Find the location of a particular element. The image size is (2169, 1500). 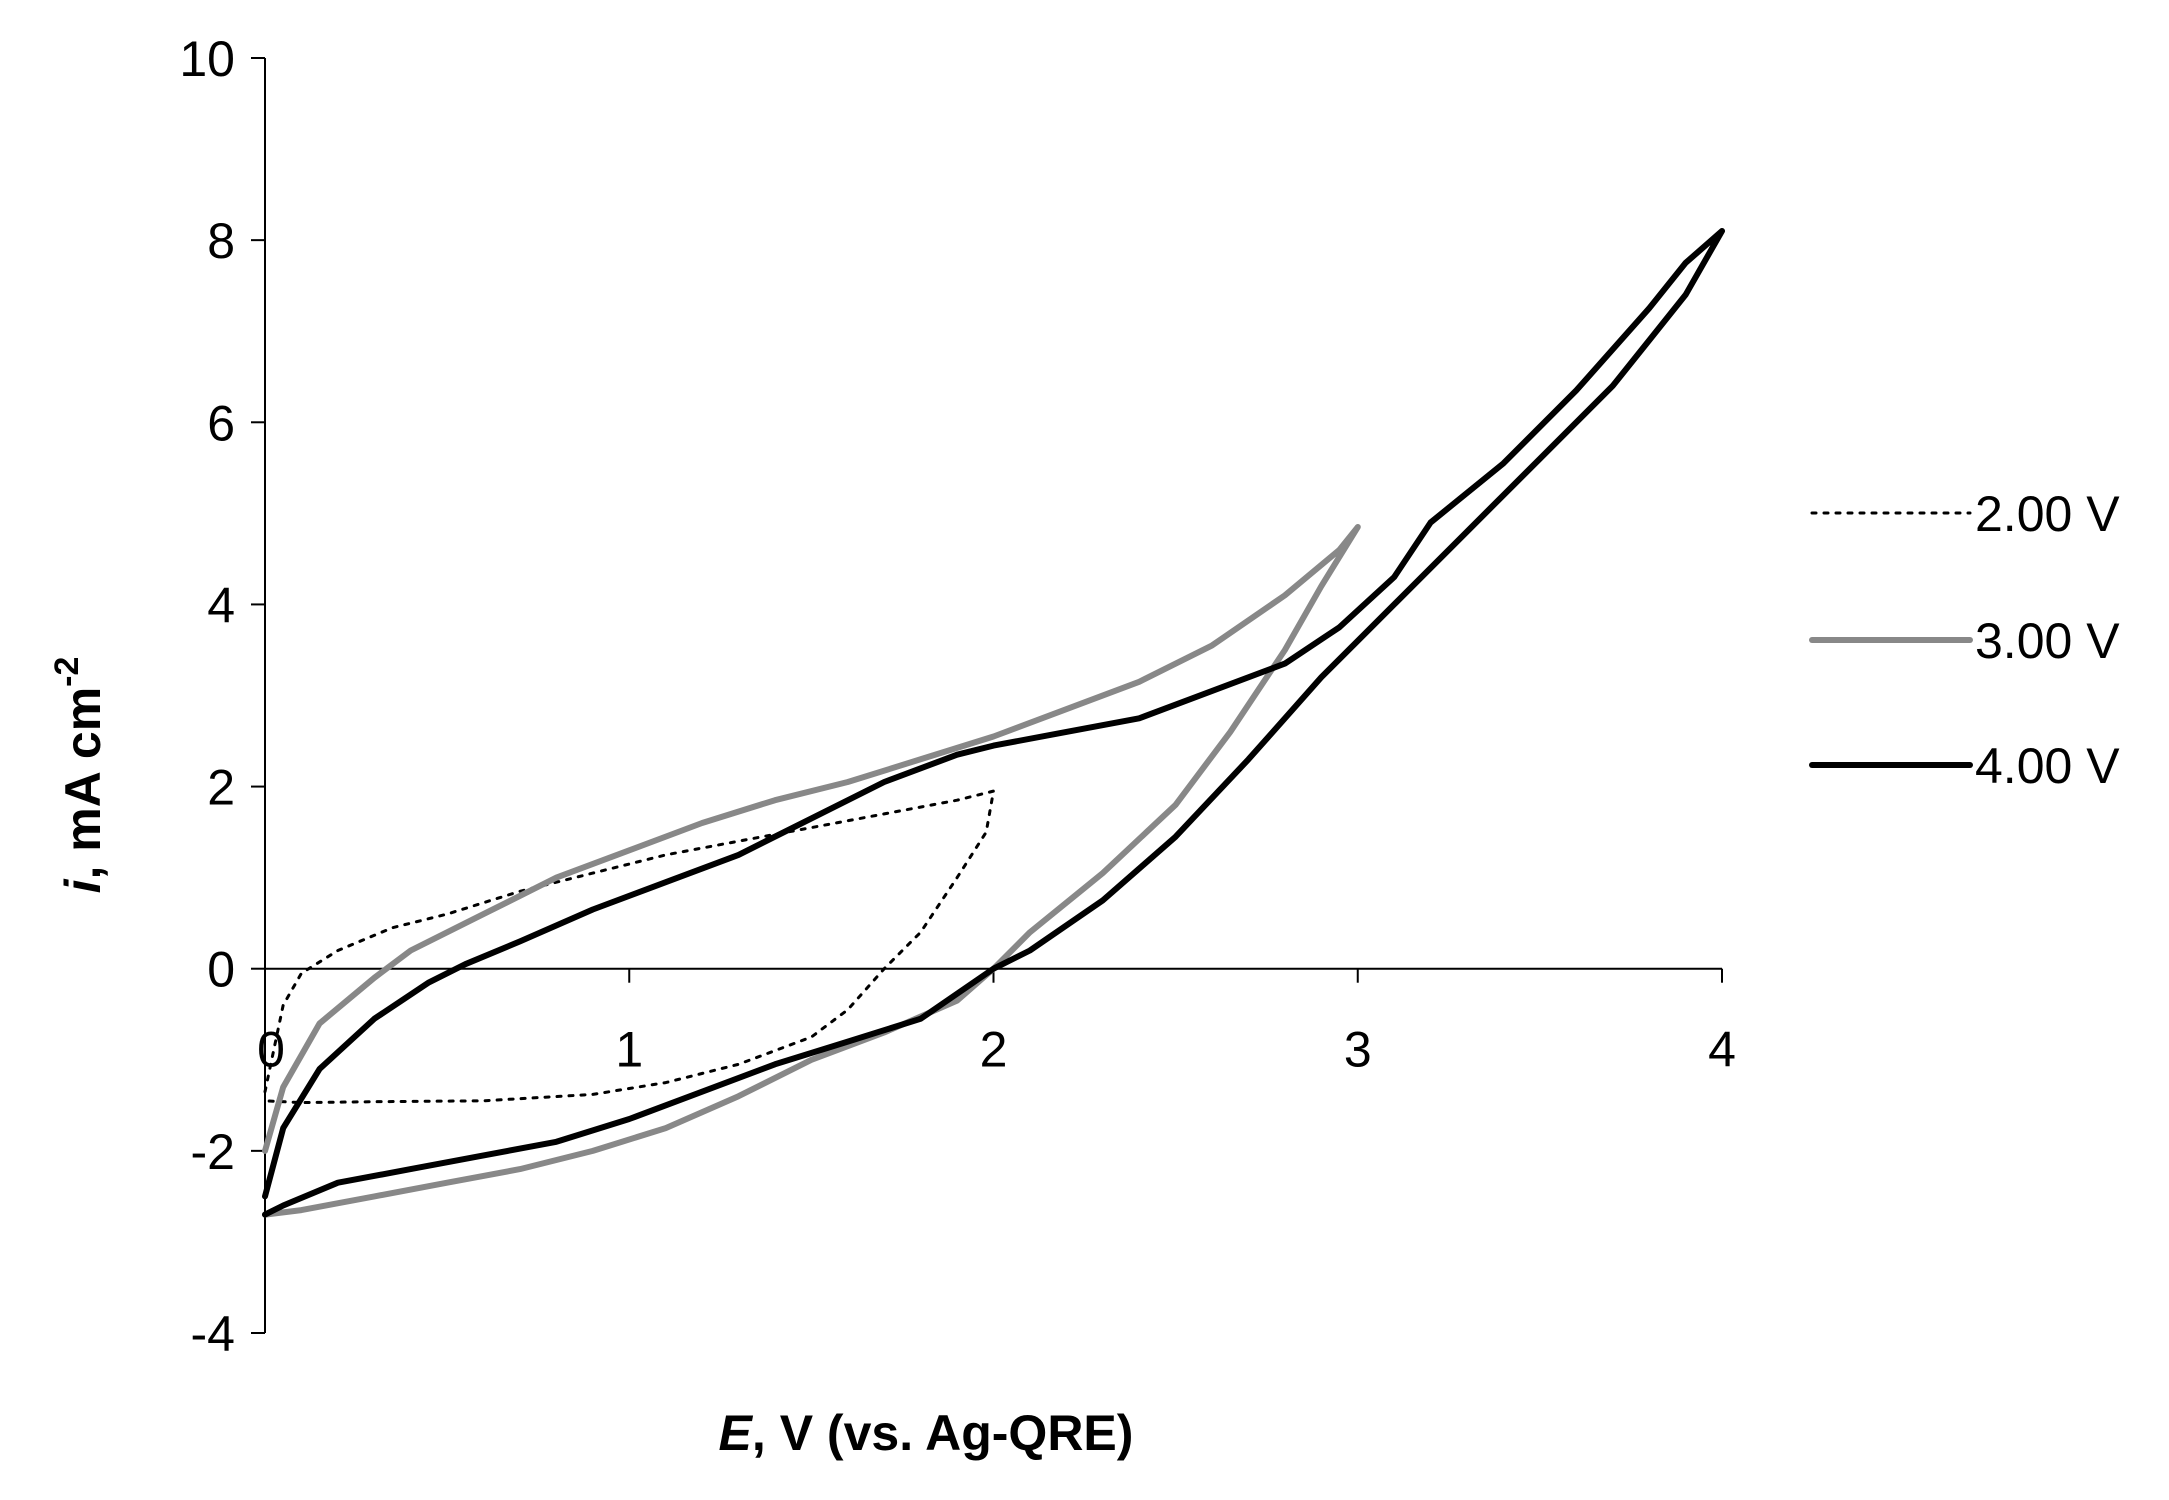

y-tick-label: 4 is located at coordinates (221, 605).